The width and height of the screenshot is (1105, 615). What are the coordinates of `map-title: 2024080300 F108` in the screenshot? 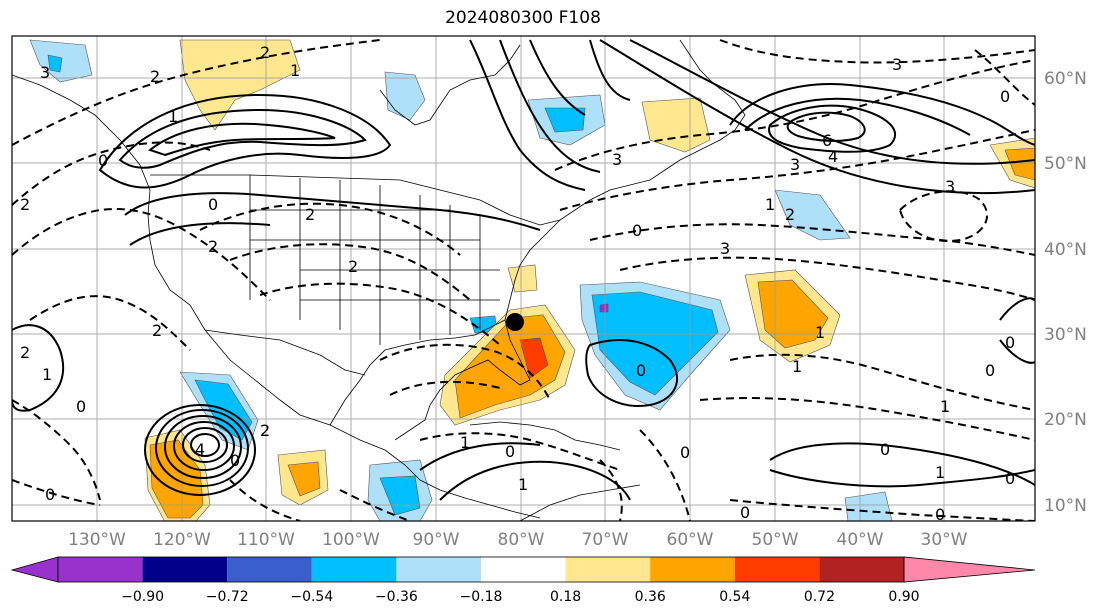 It's located at (523, 18).